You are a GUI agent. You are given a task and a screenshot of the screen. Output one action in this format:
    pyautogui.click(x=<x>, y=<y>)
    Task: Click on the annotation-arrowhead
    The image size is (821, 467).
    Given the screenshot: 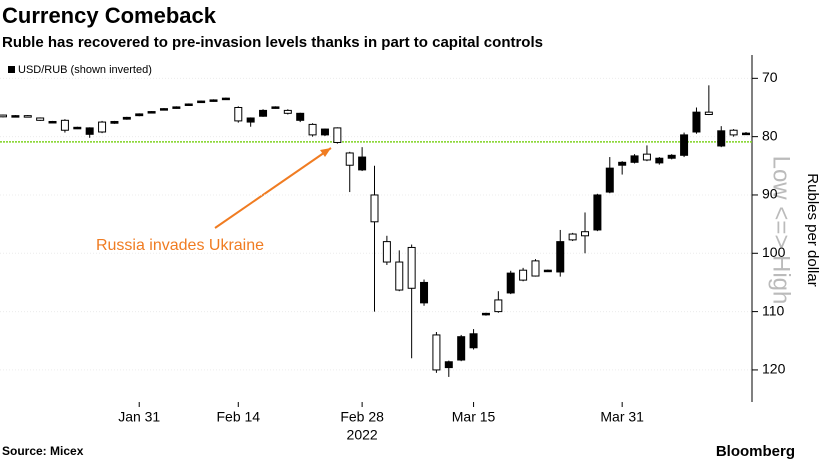 What is the action you would take?
    pyautogui.click(x=325, y=152)
    